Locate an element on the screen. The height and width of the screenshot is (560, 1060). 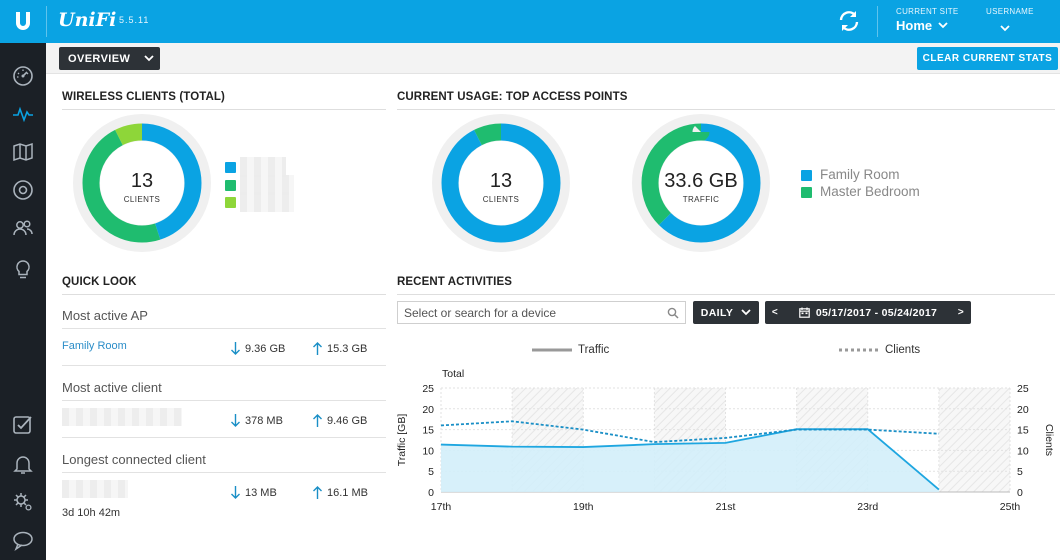
device-search-input: Select or search for a device is located at coordinates (541, 312).